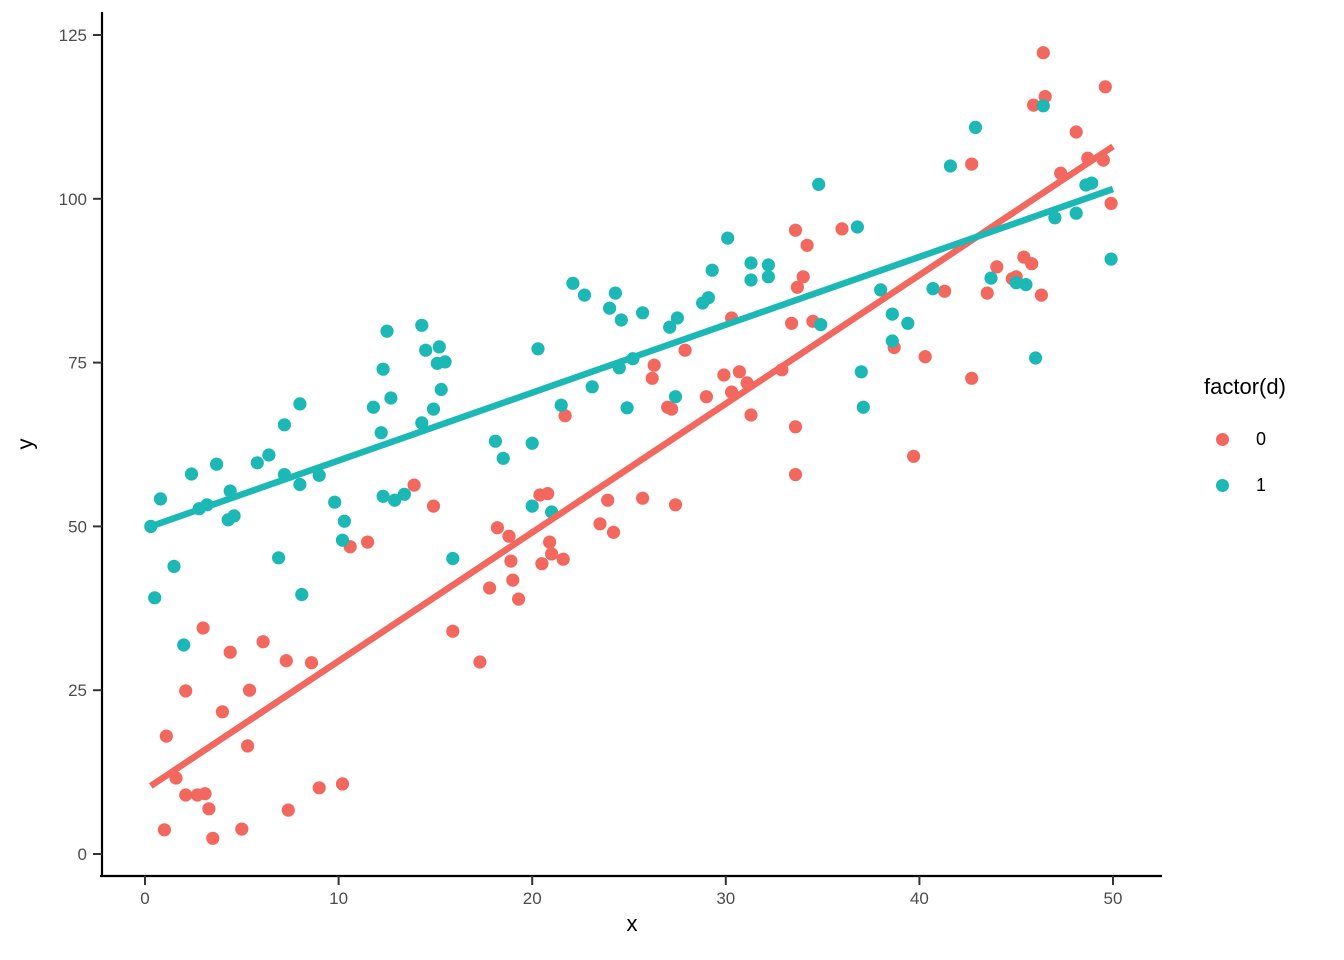 Image resolution: width=1344 pixels, height=960 pixels. What do you see at coordinates (1222, 439) in the screenshot?
I see `legend-dot-red-icon` at bounding box center [1222, 439].